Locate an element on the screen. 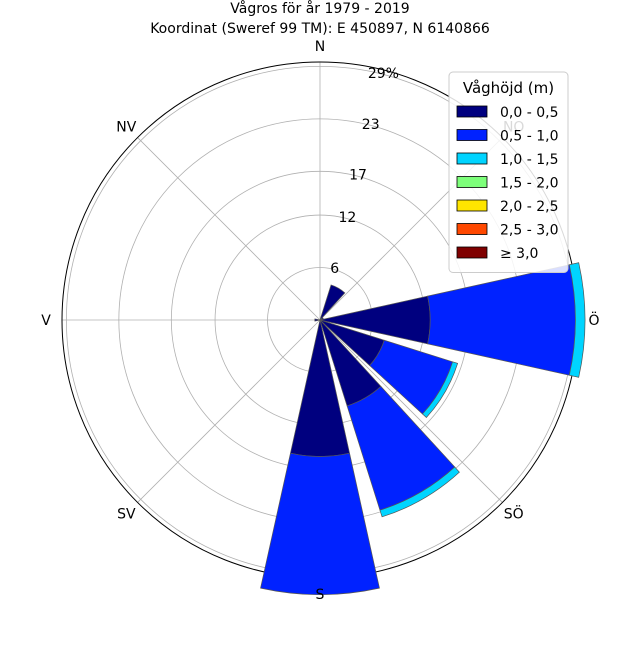  radial-tick-label: 29% is located at coordinates (383, 74).